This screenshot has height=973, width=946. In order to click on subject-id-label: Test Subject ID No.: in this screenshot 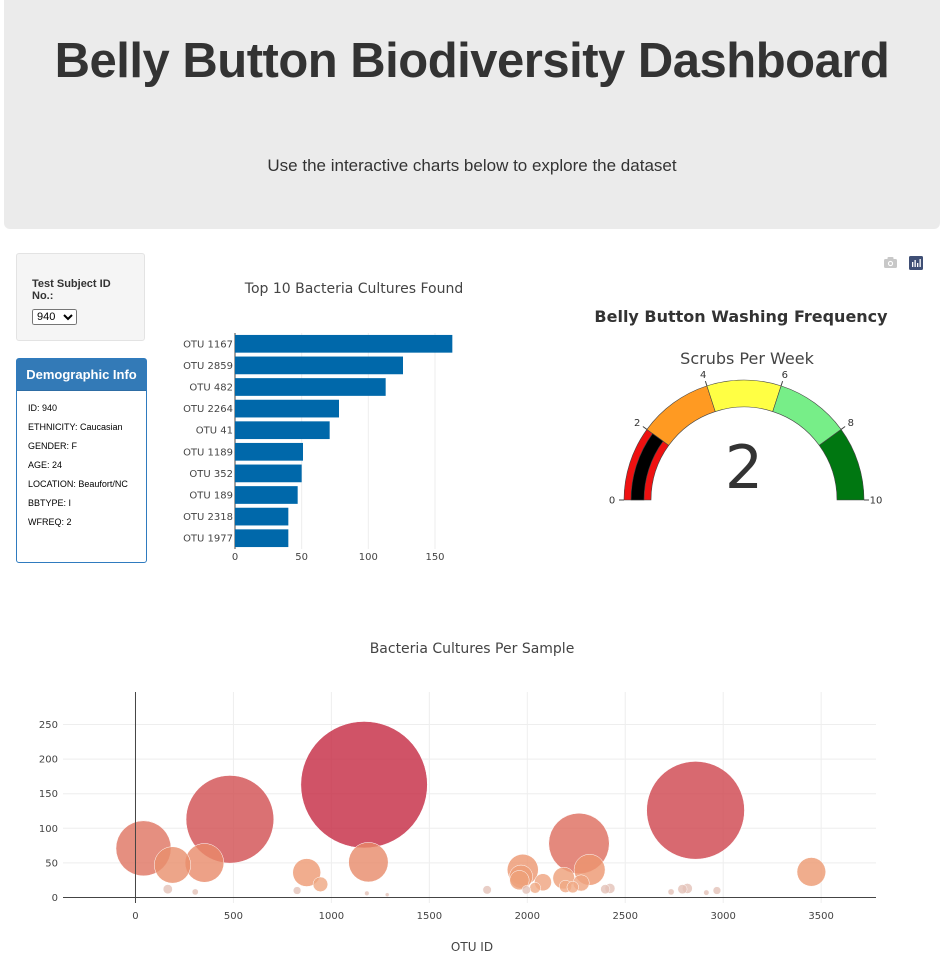, I will do `click(71, 290)`.